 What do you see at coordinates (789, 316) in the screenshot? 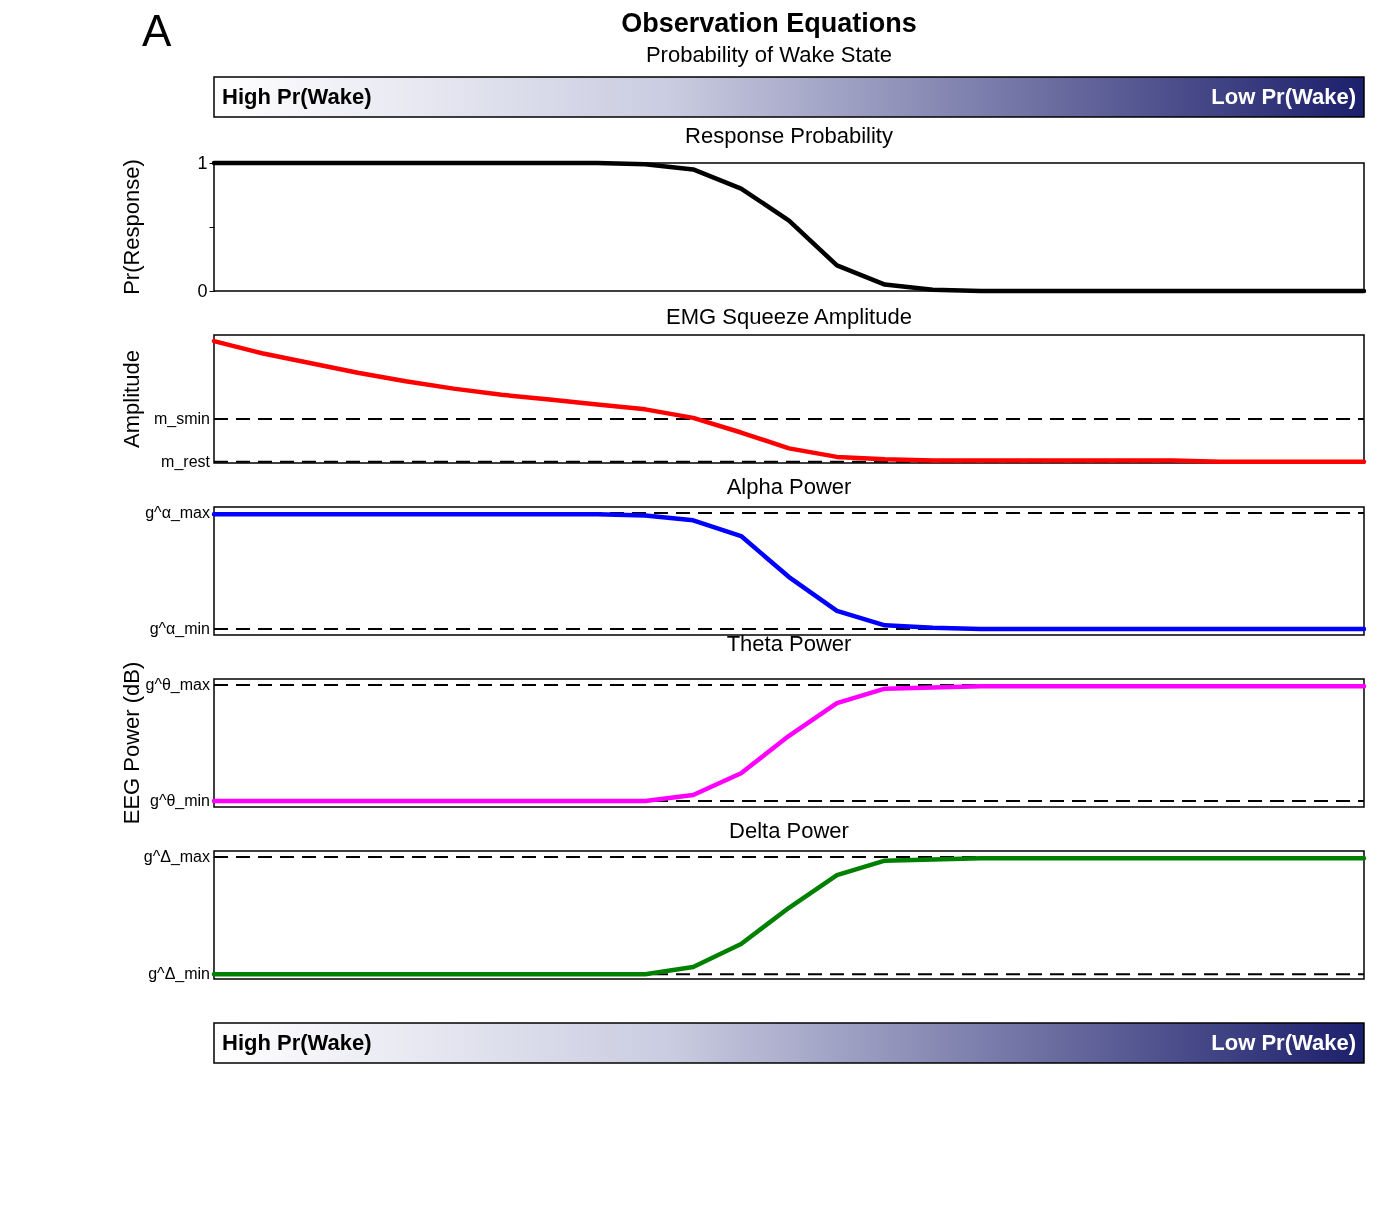
I see `chart-title: EMG Squeeze Amplitude` at bounding box center [789, 316].